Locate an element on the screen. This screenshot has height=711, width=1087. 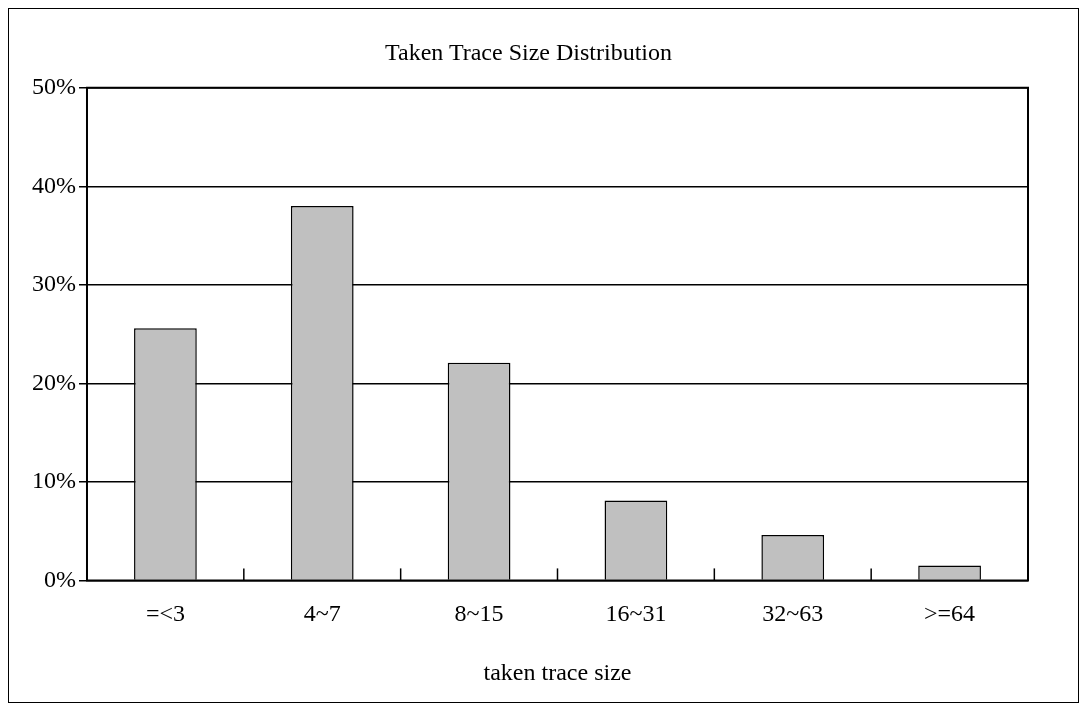
y-tick-label: 40% is located at coordinates (53, 184).